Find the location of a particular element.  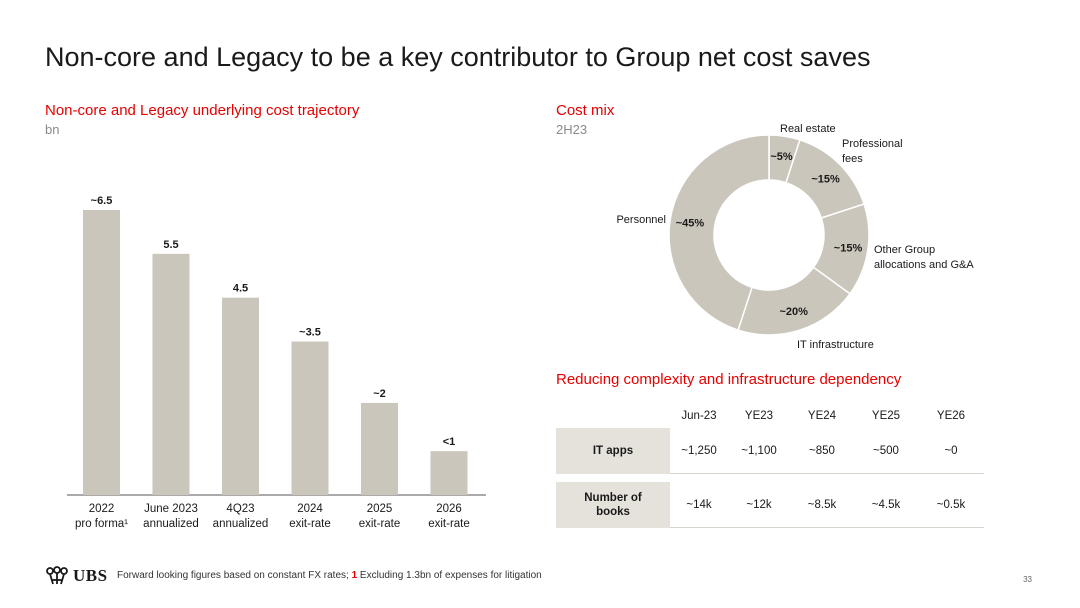

table-row: IT apps ~1,250 ~1,100 ~850 ~500 ~0 is located at coordinates (770, 451).